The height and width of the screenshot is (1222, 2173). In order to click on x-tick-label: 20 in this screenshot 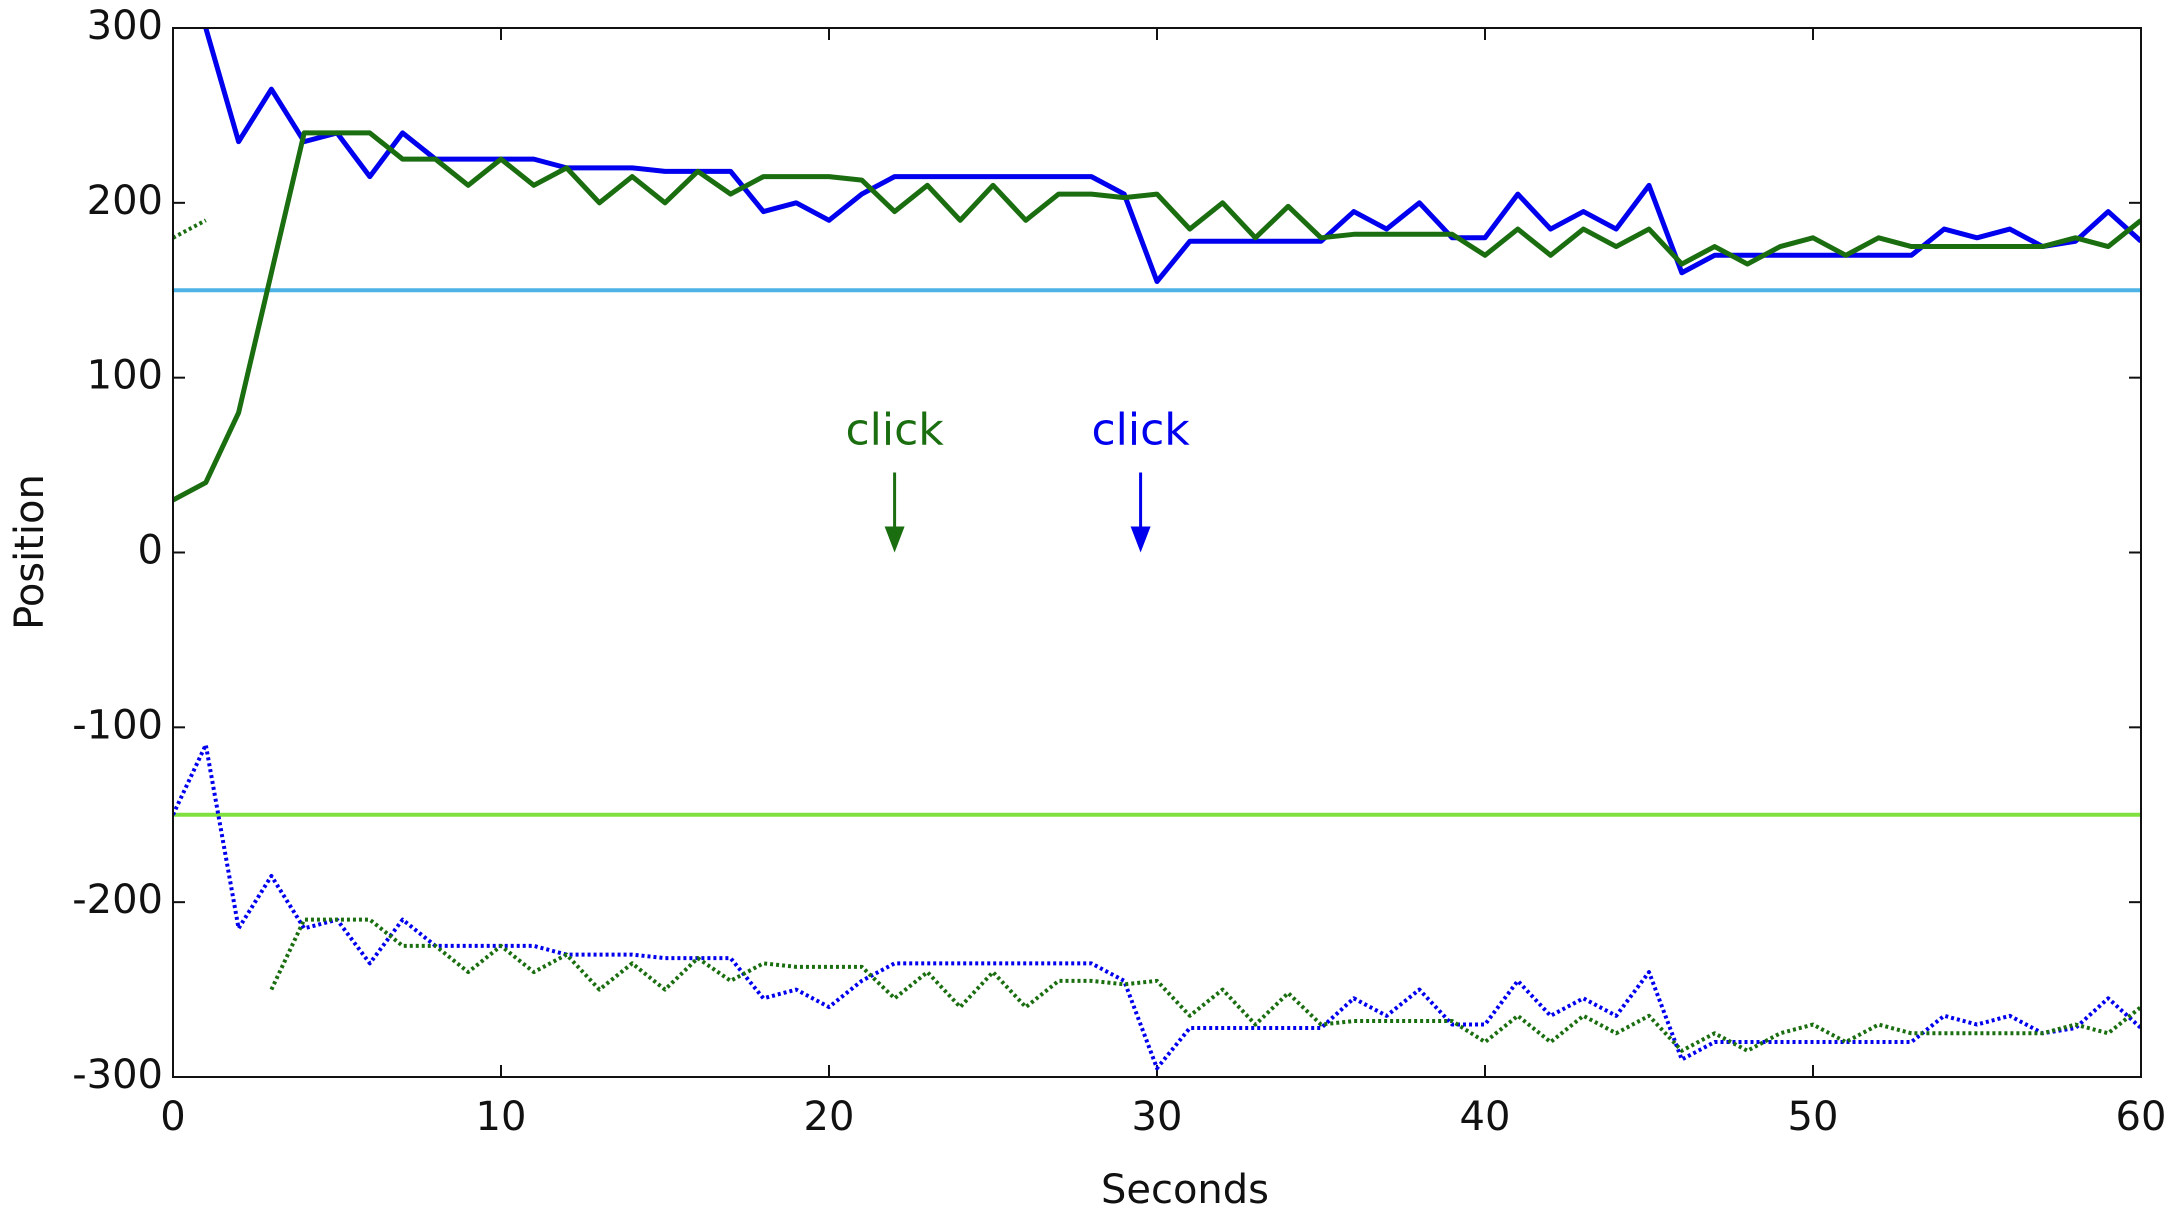, I will do `click(829, 1117)`.